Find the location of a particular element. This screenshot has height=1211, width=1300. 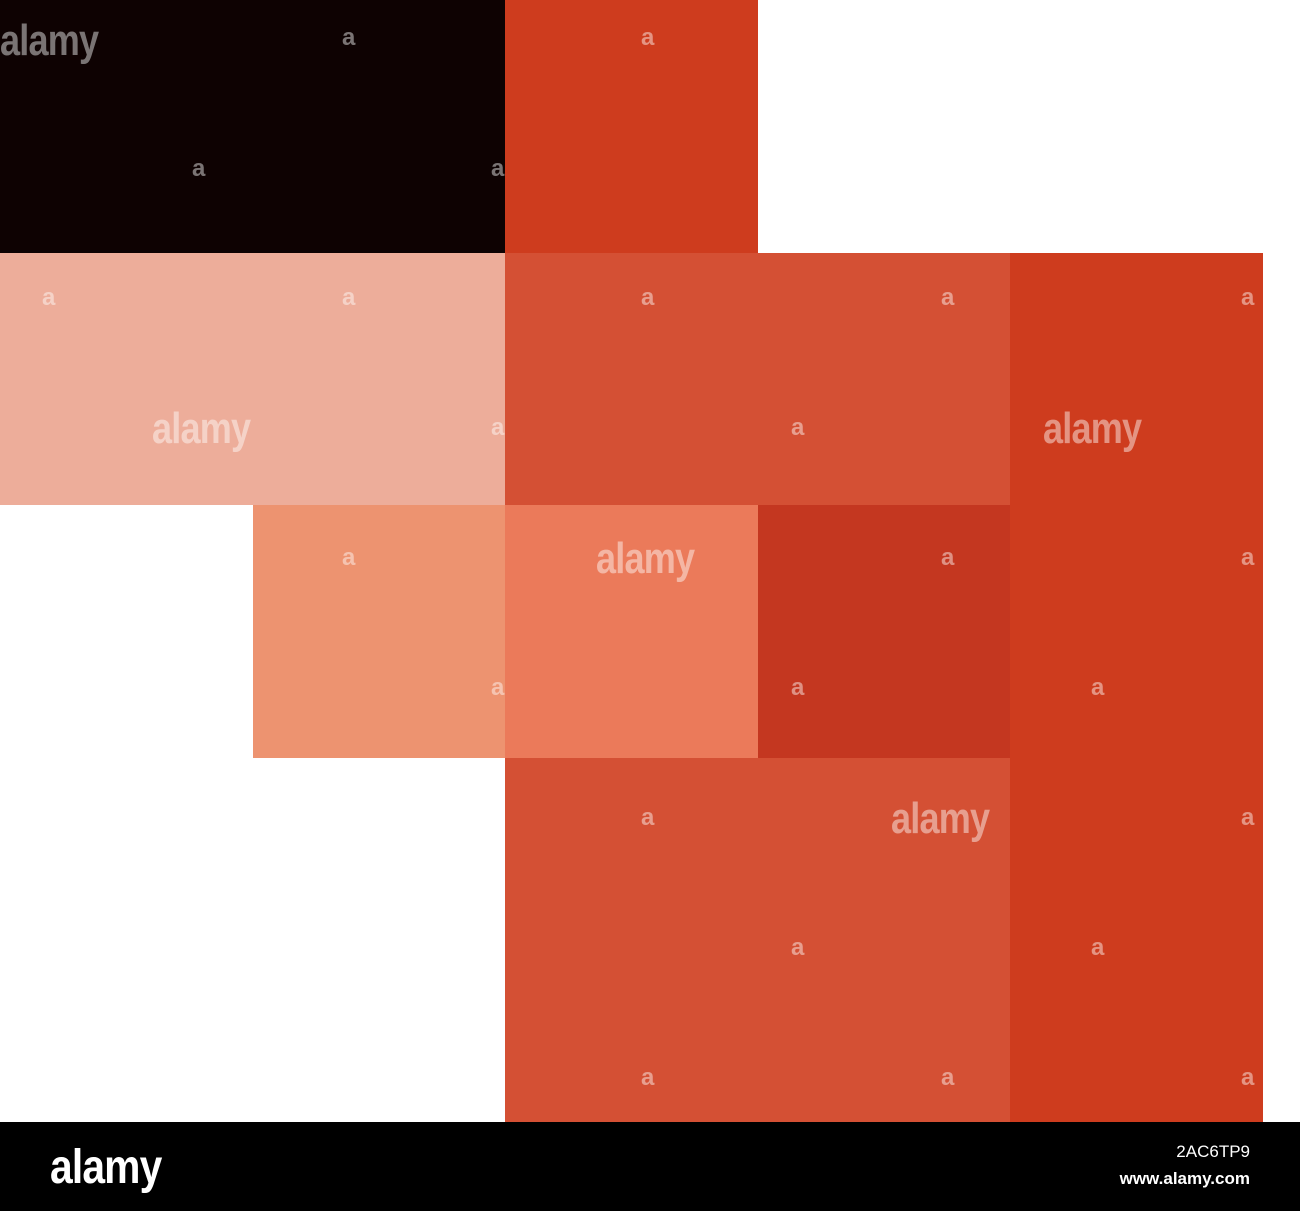

tile-red-top is located at coordinates (631, 126).